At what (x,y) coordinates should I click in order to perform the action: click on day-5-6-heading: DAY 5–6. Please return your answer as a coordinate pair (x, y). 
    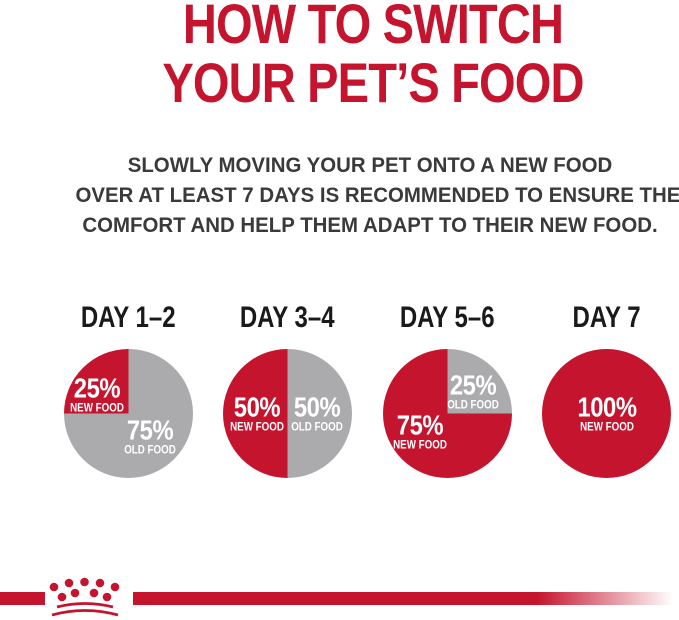
    Looking at the image, I should click on (447, 317).